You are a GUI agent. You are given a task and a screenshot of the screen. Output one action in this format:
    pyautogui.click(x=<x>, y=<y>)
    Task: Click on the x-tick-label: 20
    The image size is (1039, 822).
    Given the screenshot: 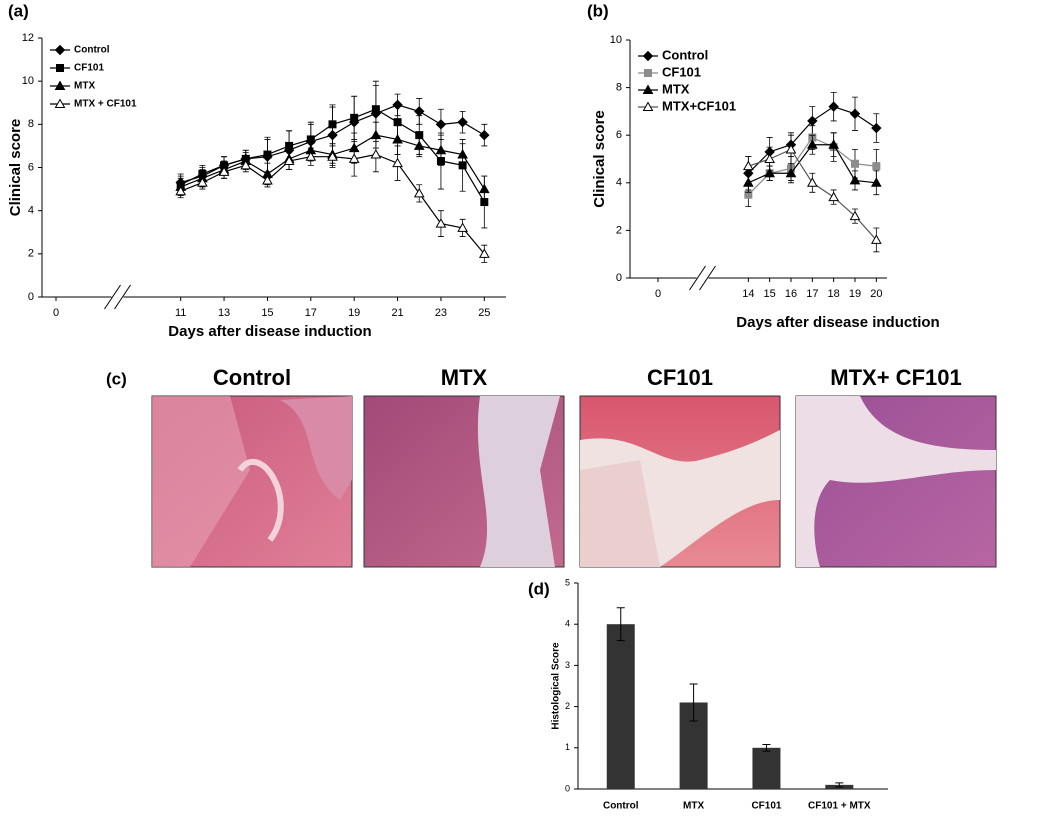 What is the action you would take?
    pyautogui.click(x=876, y=294)
    